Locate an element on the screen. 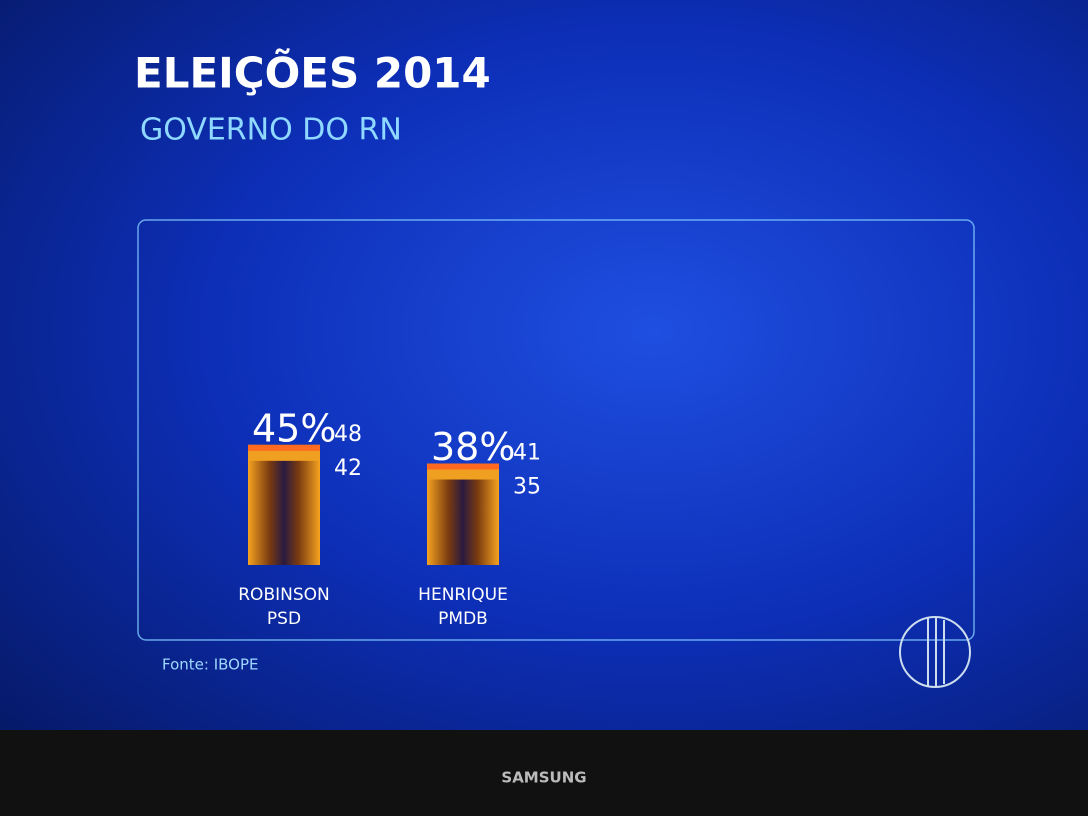  value-label: 45% is located at coordinates (294, 428).